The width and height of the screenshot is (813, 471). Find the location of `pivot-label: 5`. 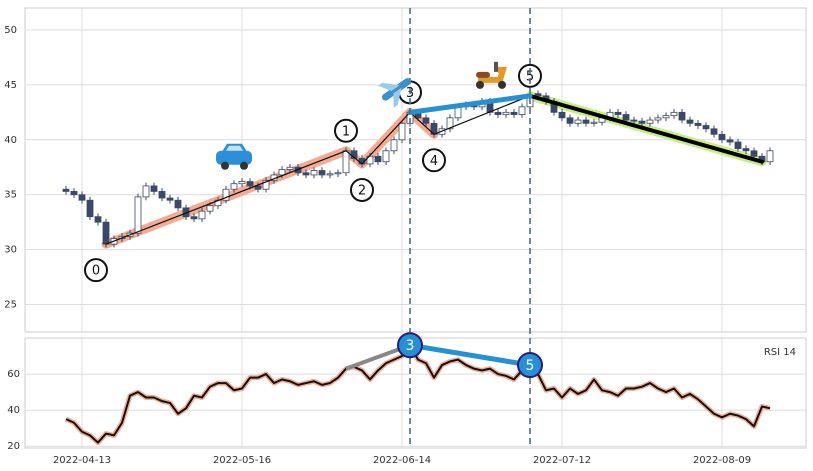

pivot-label: 5 is located at coordinates (530, 76).